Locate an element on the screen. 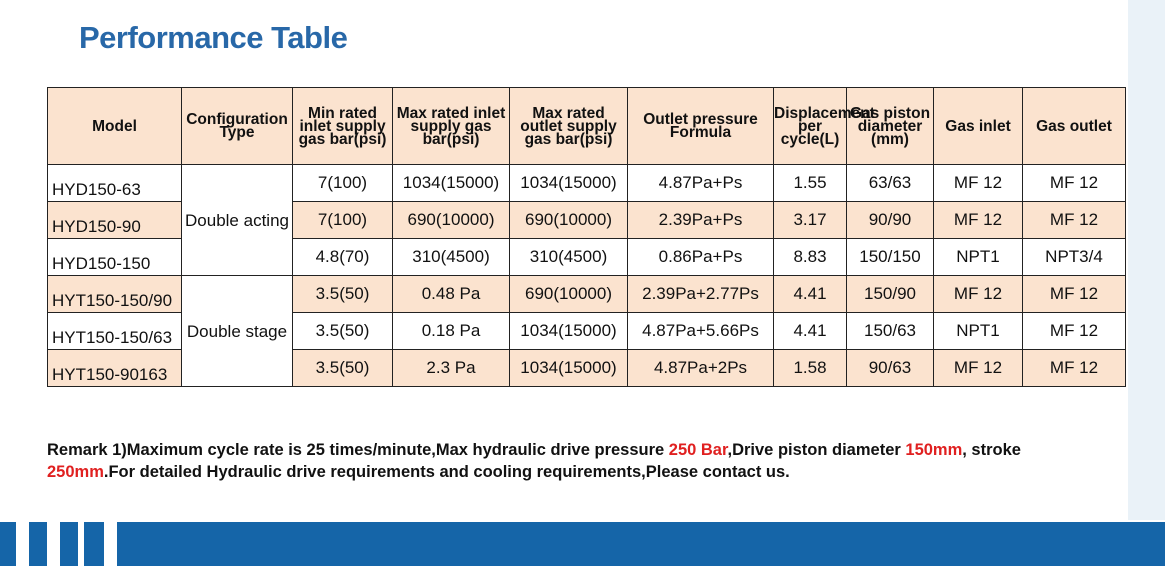 This screenshot has width=1165, height=566. header-model: Model is located at coordinates (114, 126).